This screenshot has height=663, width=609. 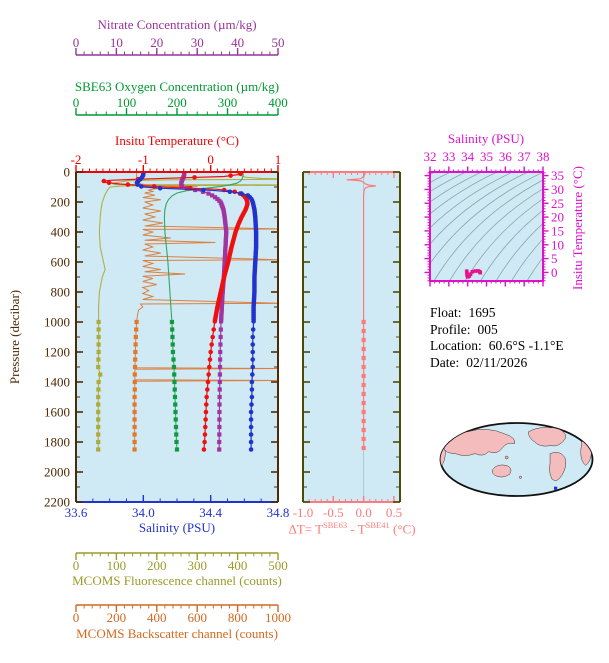 What do you see at coordinates (61, 292) in the screenshot?
I see `pressure-tick-label: 800` at bounding box center [61, 292].